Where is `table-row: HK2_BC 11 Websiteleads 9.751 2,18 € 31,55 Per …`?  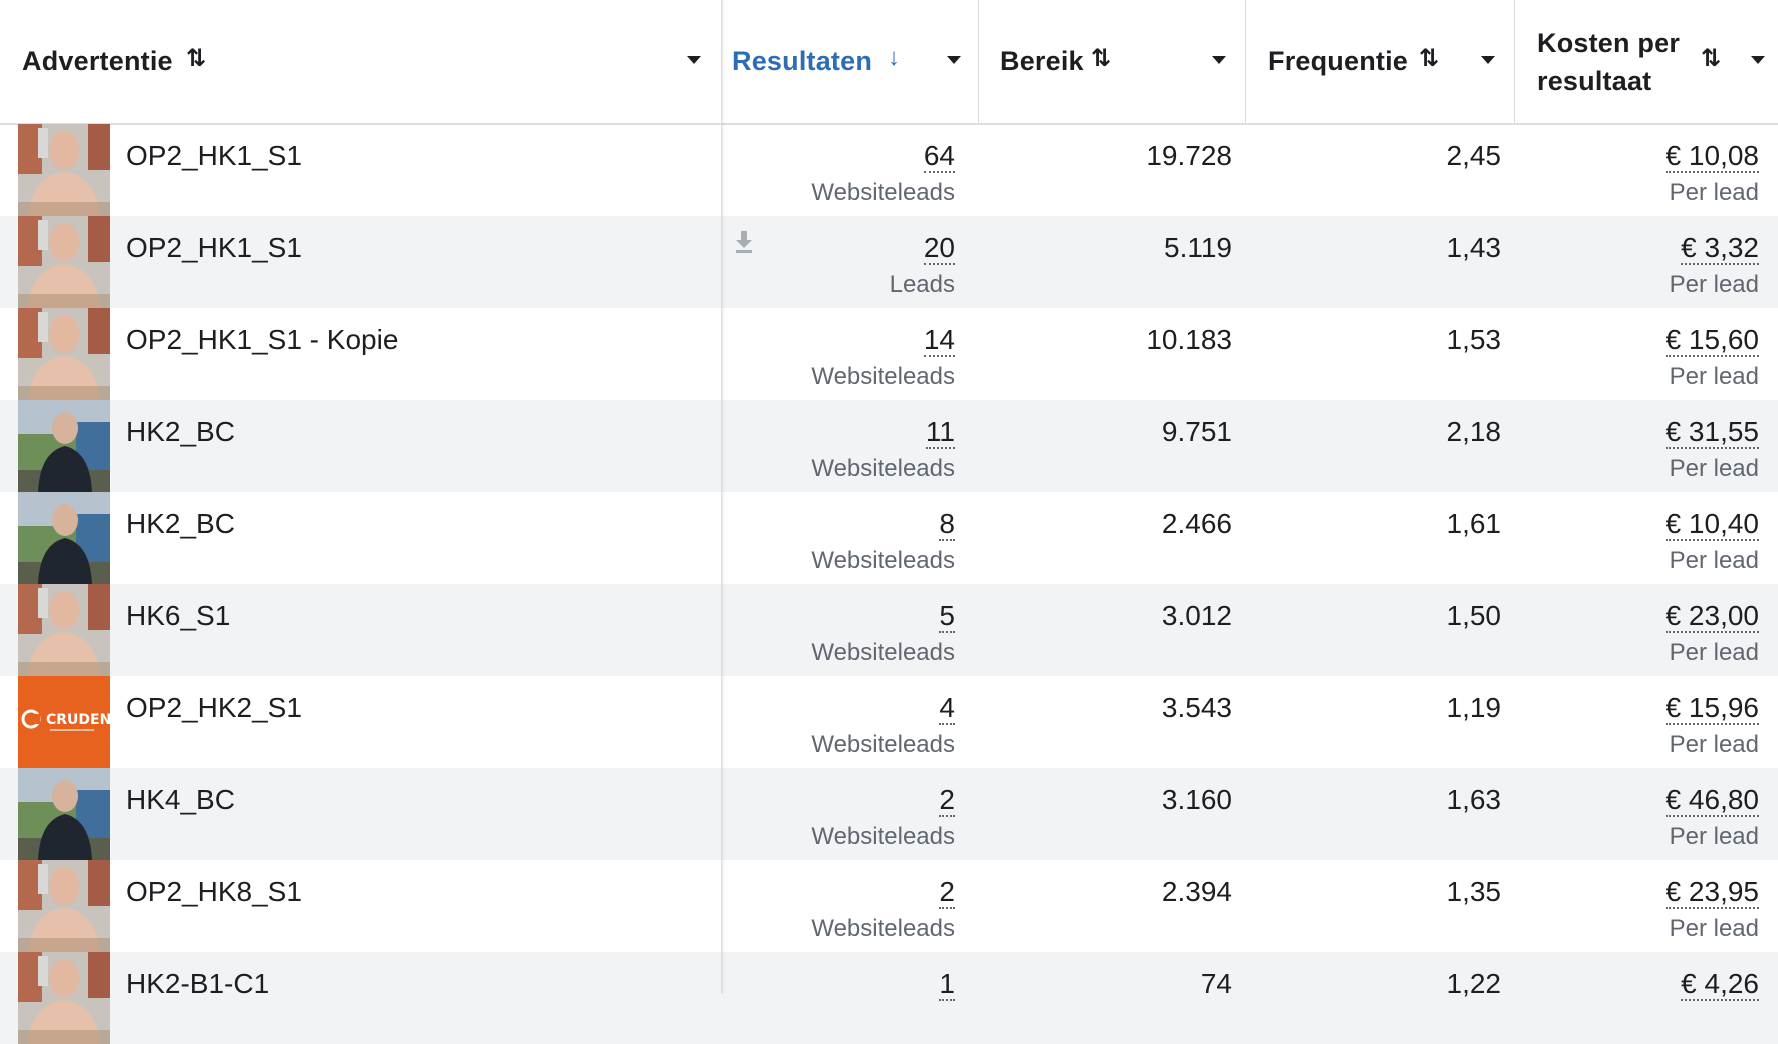 table-row: HK2_BC 11 Websiteleads 9.751 2,18 € 31,55 Per … is located at coordinates (889, 446).